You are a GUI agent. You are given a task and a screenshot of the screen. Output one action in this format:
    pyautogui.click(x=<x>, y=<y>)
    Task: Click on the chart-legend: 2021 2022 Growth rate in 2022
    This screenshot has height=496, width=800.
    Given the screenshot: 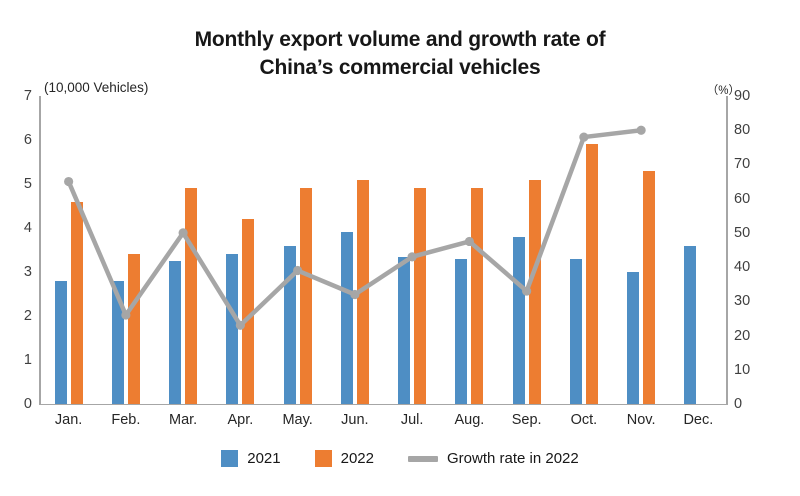 What is the action you would take?
    pyautogui.click(x=400, y=458)
    